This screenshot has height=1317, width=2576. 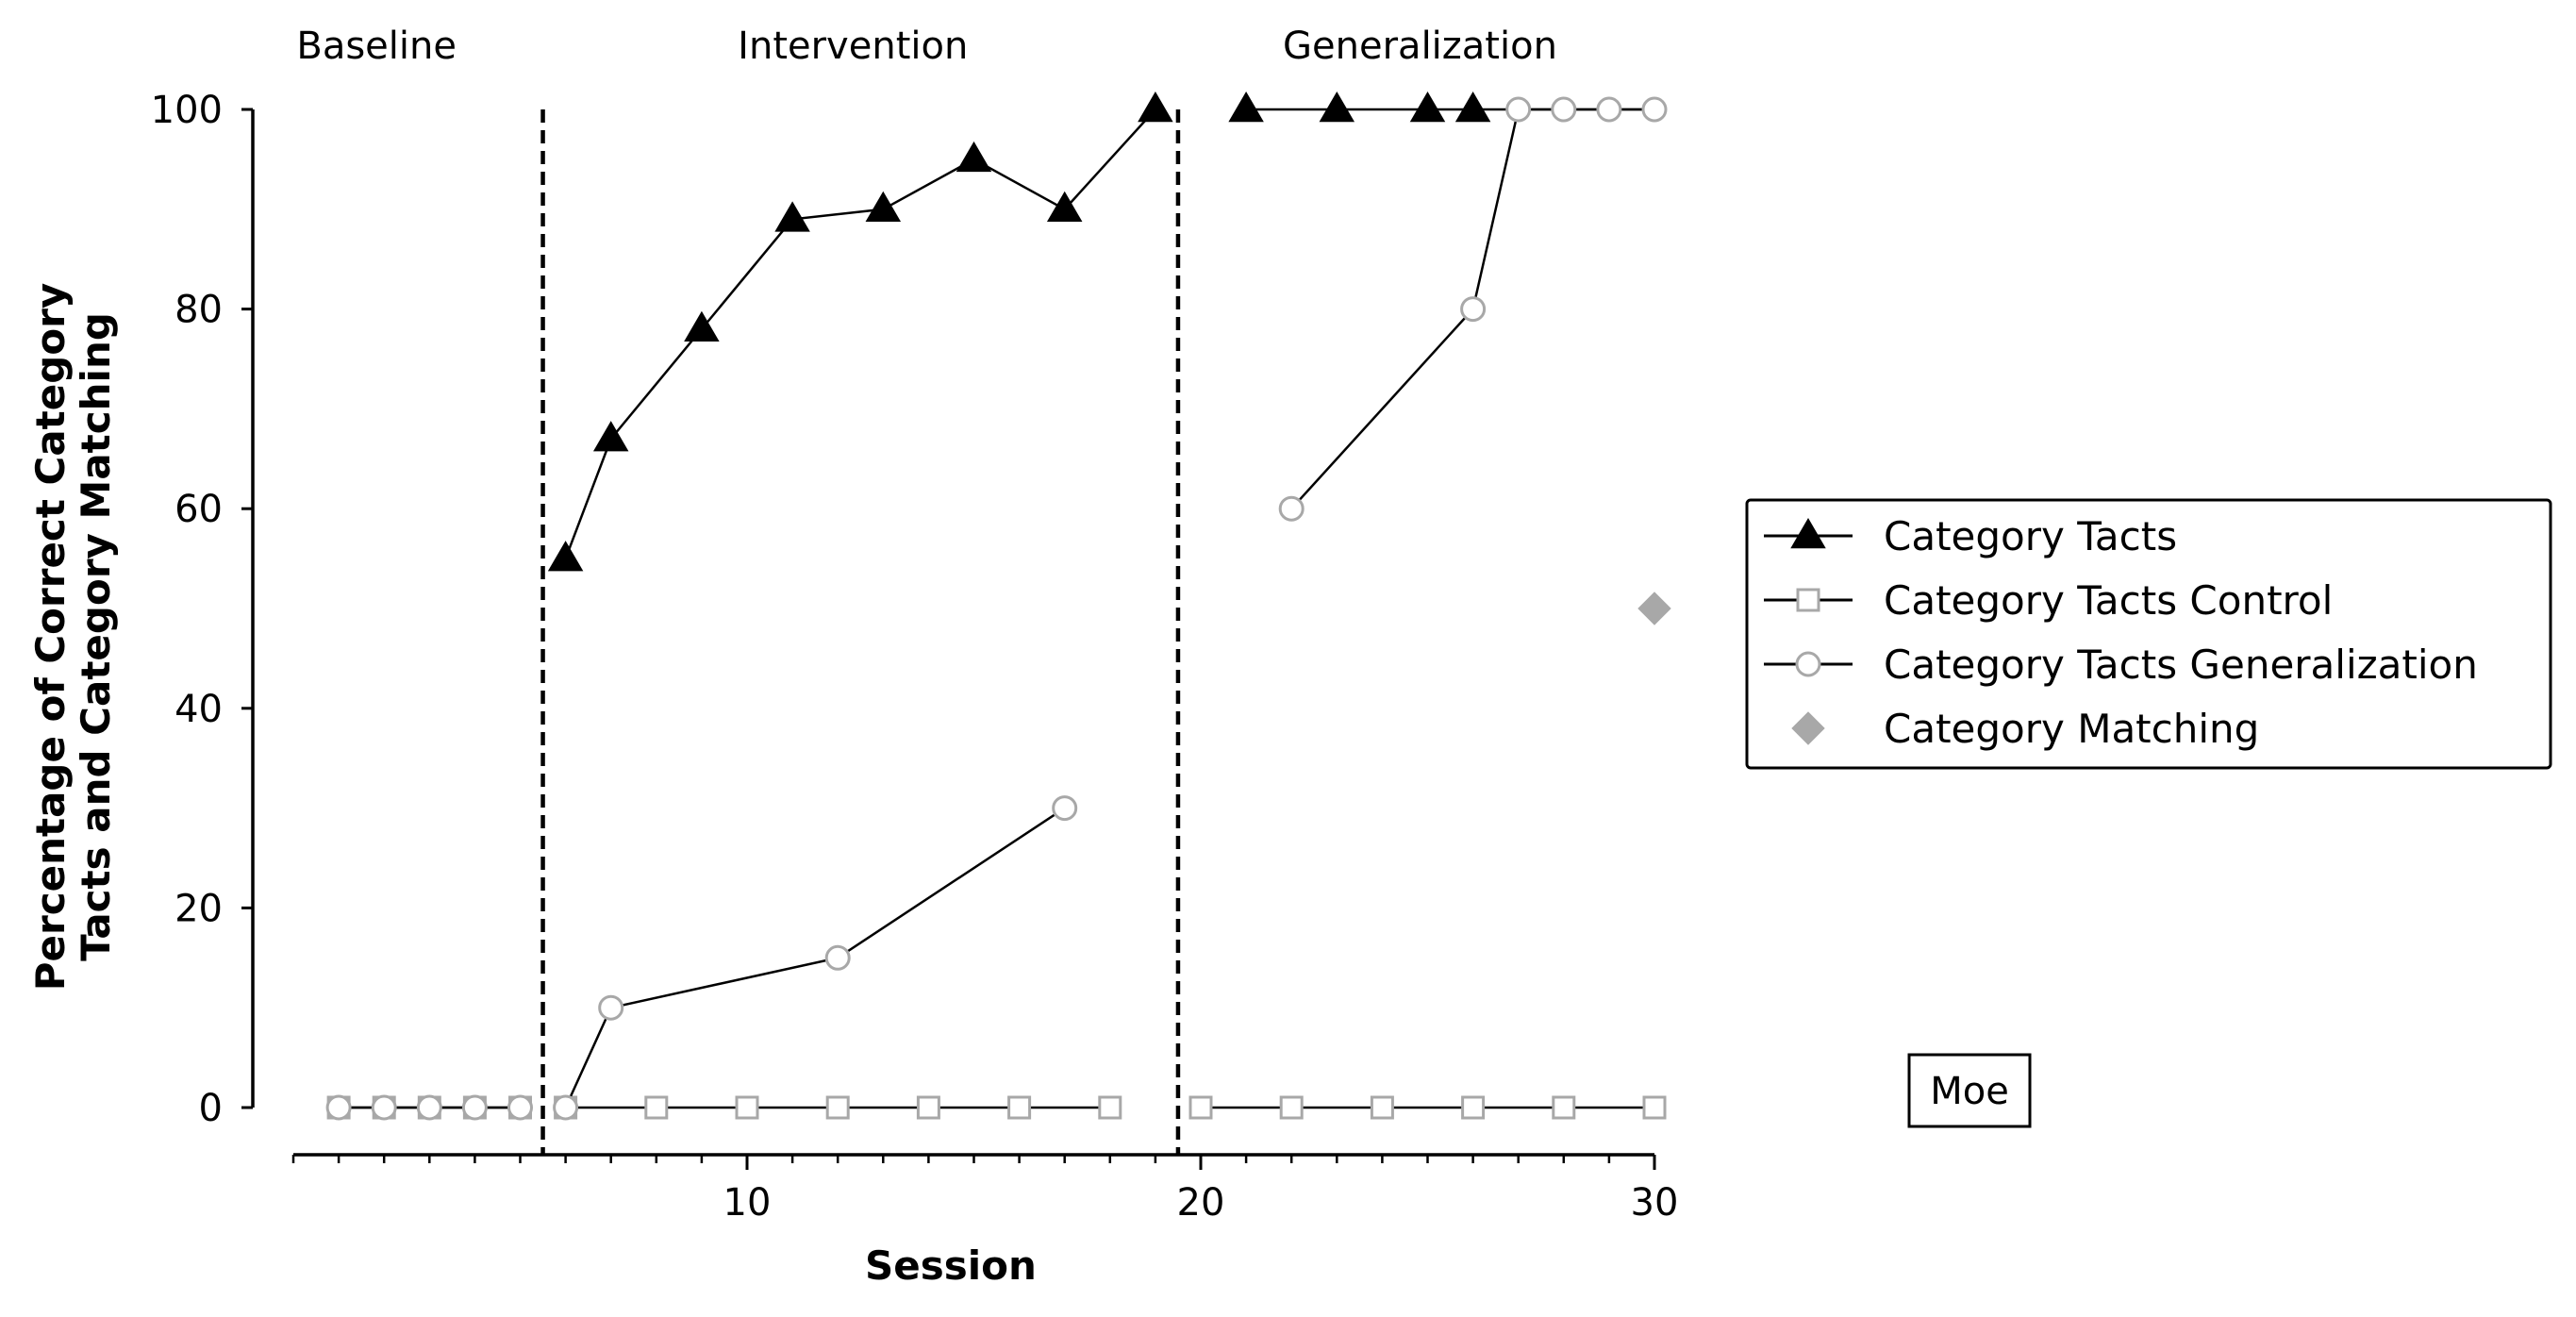 I want to click on x-tick-label: 30, so click(x=1655, y=1203).